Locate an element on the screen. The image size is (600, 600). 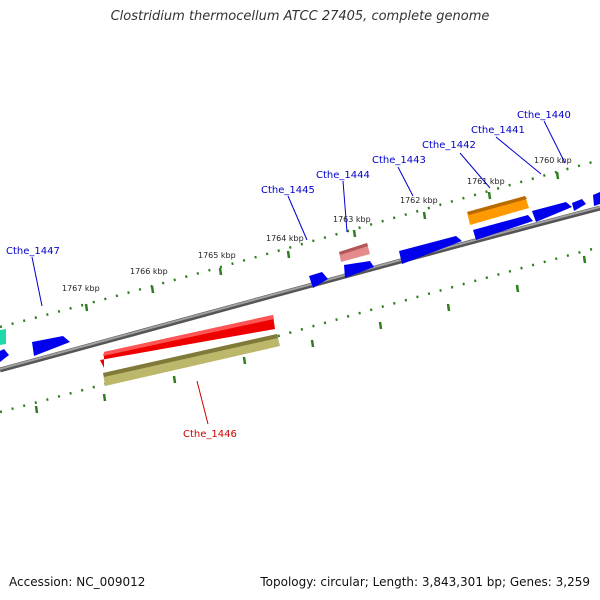
gene-label: Cthe_1447 is located at coordinates (33, 251).